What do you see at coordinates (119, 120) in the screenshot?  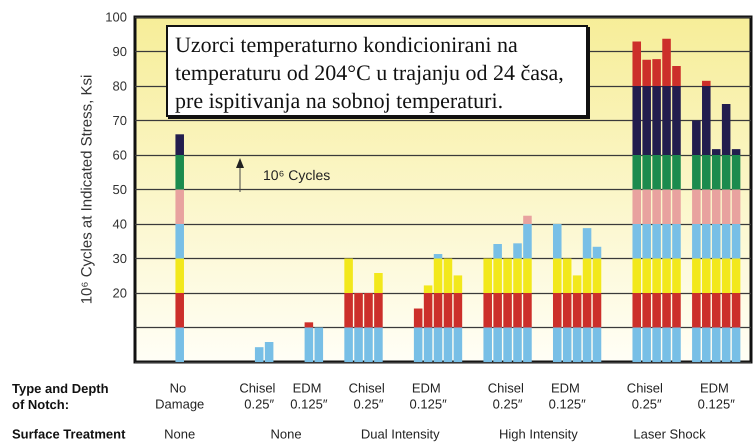 I see `y-tick-label: 70` at bounding box center [119, 120].